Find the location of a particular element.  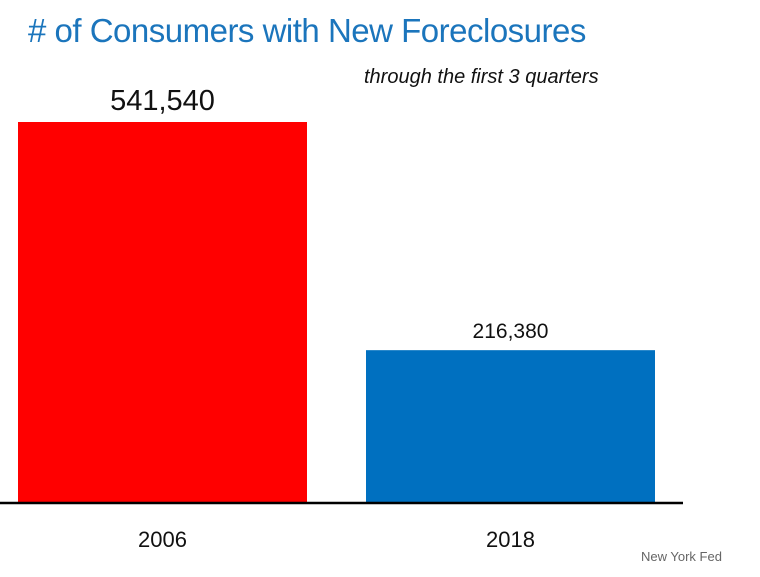

data-label-2006: 541,540 is located at coordinates (162, 101).